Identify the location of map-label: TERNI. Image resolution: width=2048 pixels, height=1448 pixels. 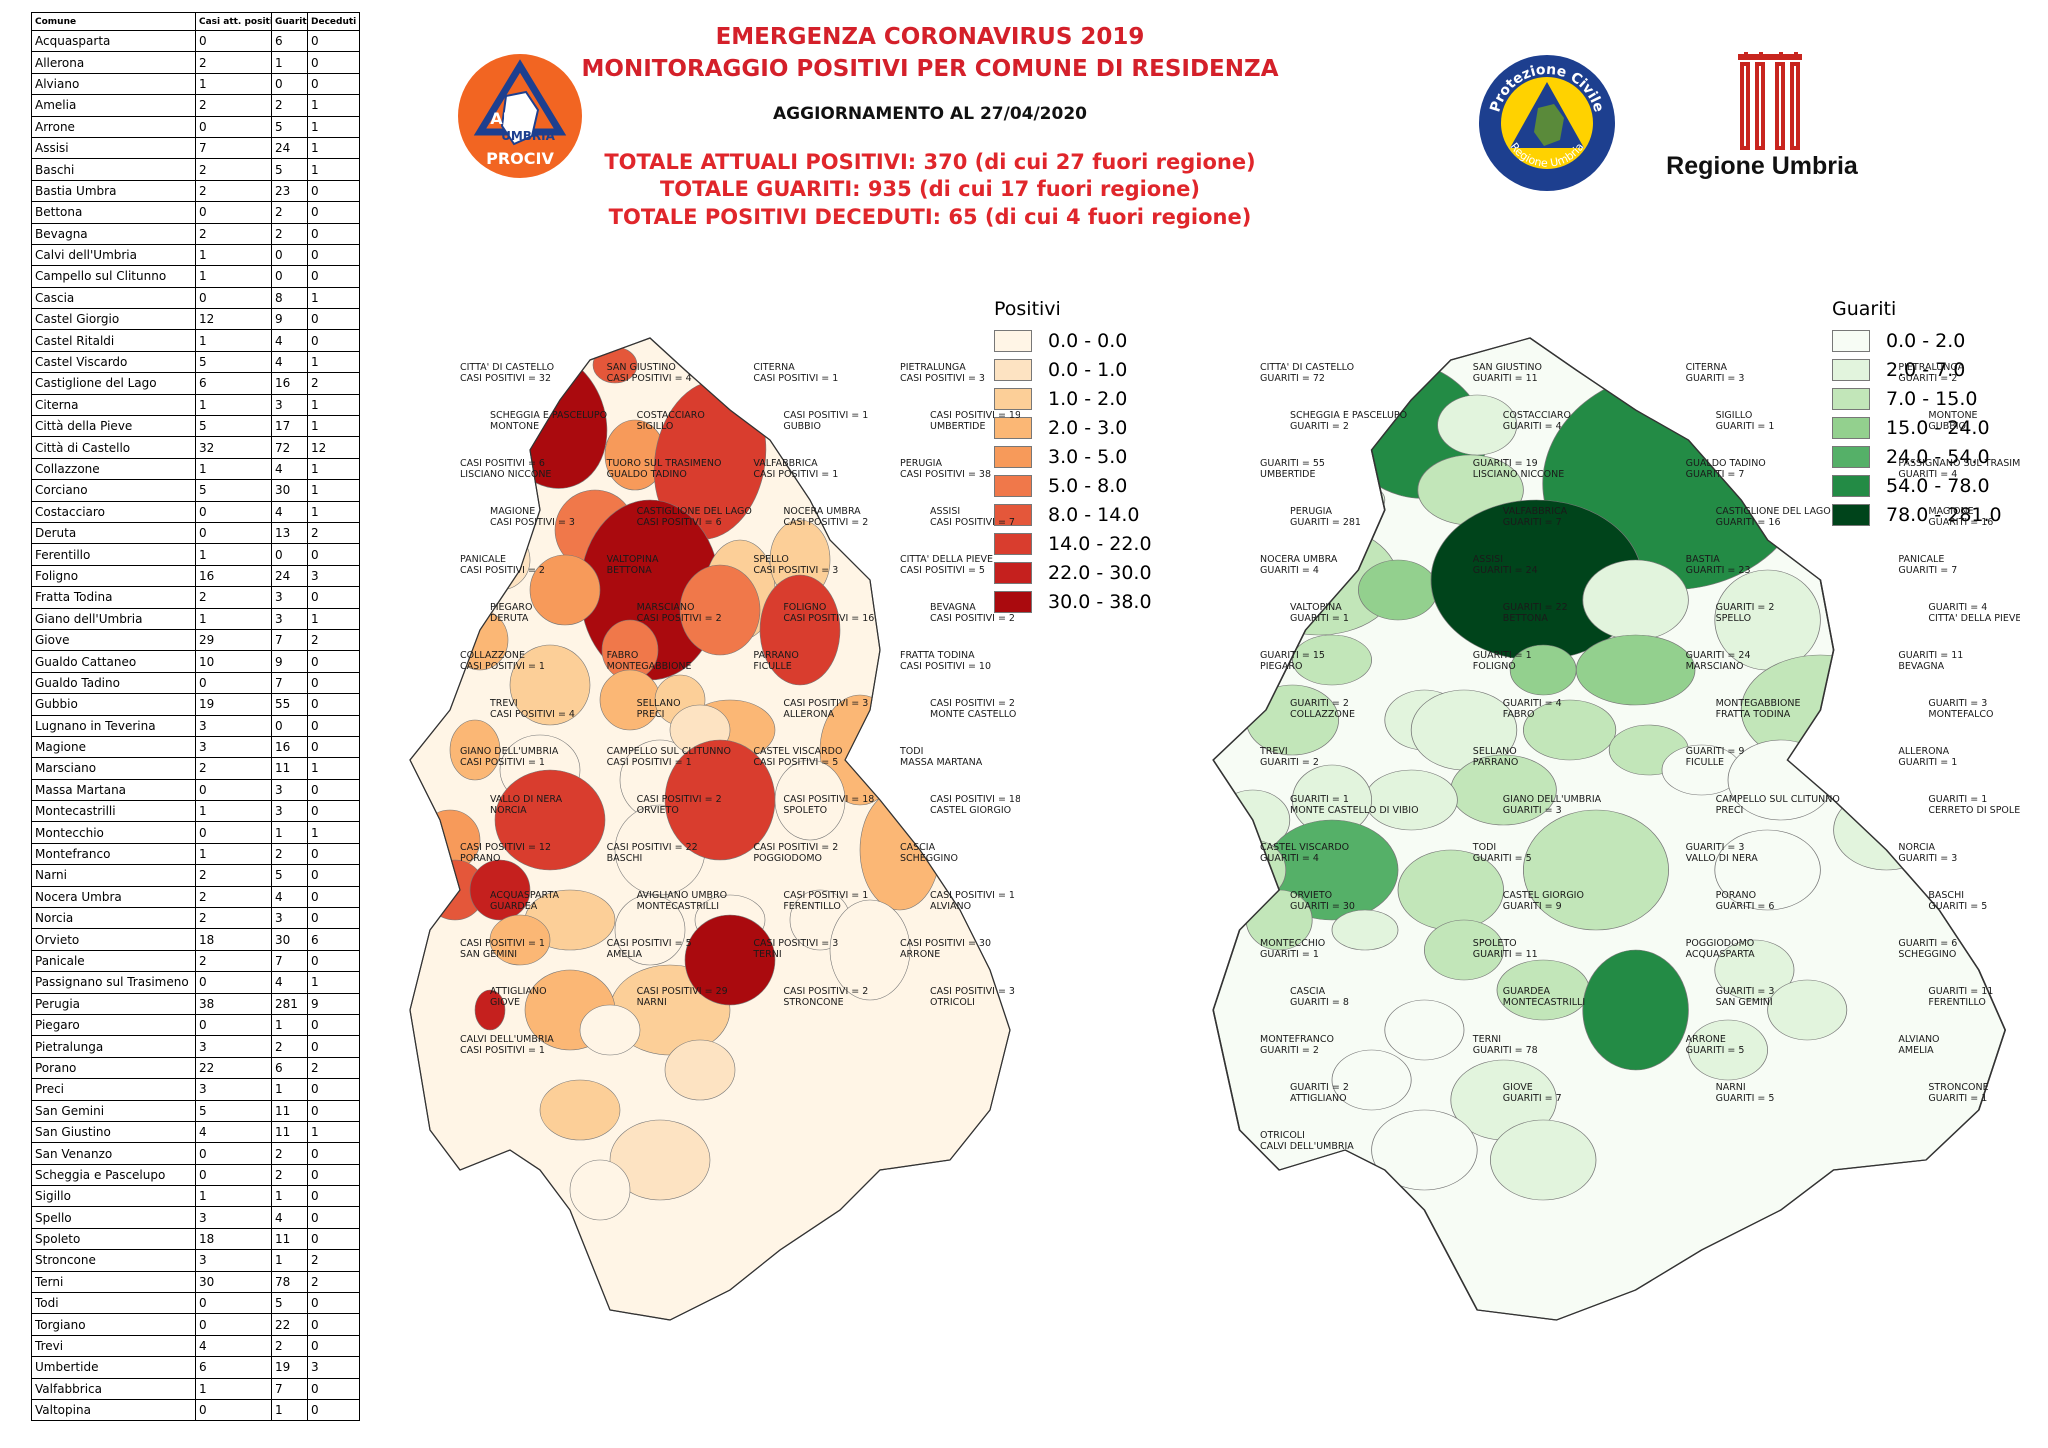
(766, 954).